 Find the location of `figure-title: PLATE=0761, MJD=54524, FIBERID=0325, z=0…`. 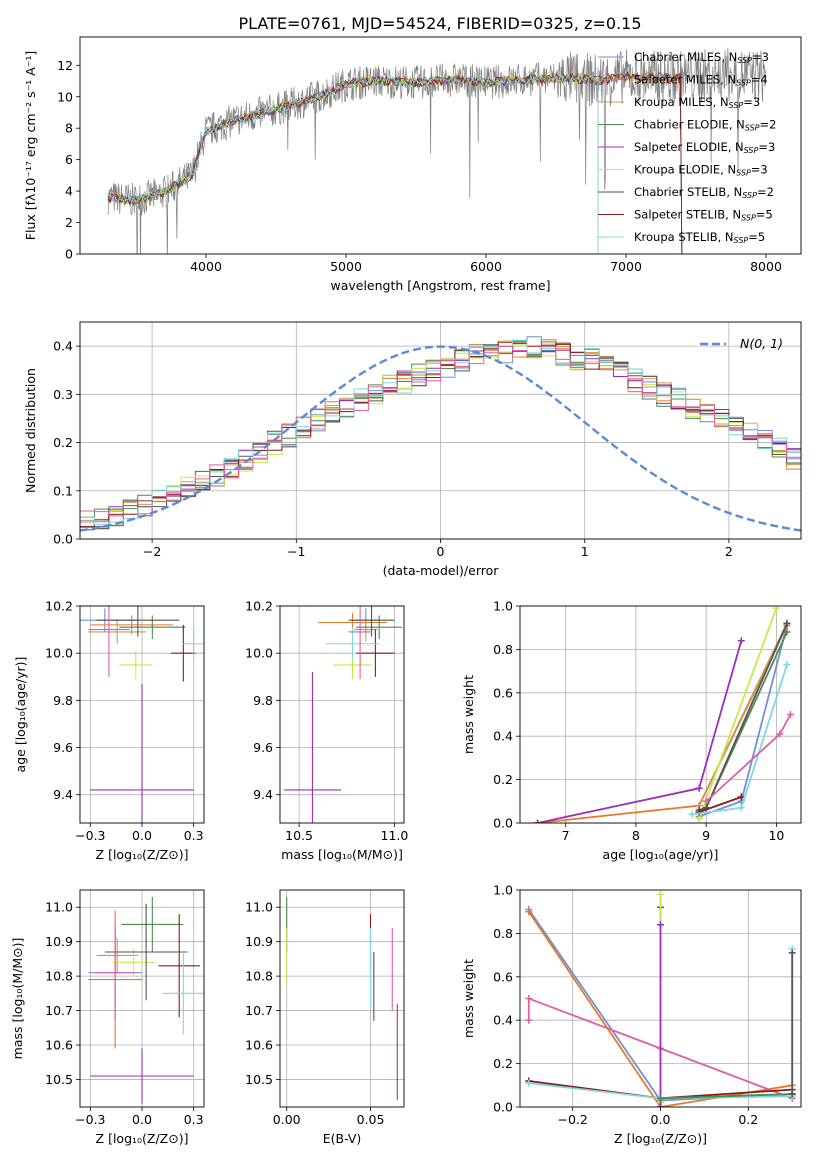

figure-title: PLATE=0761, MJD=54524, FIBERID=0325, z=0… is located at coordinates (439, 23).